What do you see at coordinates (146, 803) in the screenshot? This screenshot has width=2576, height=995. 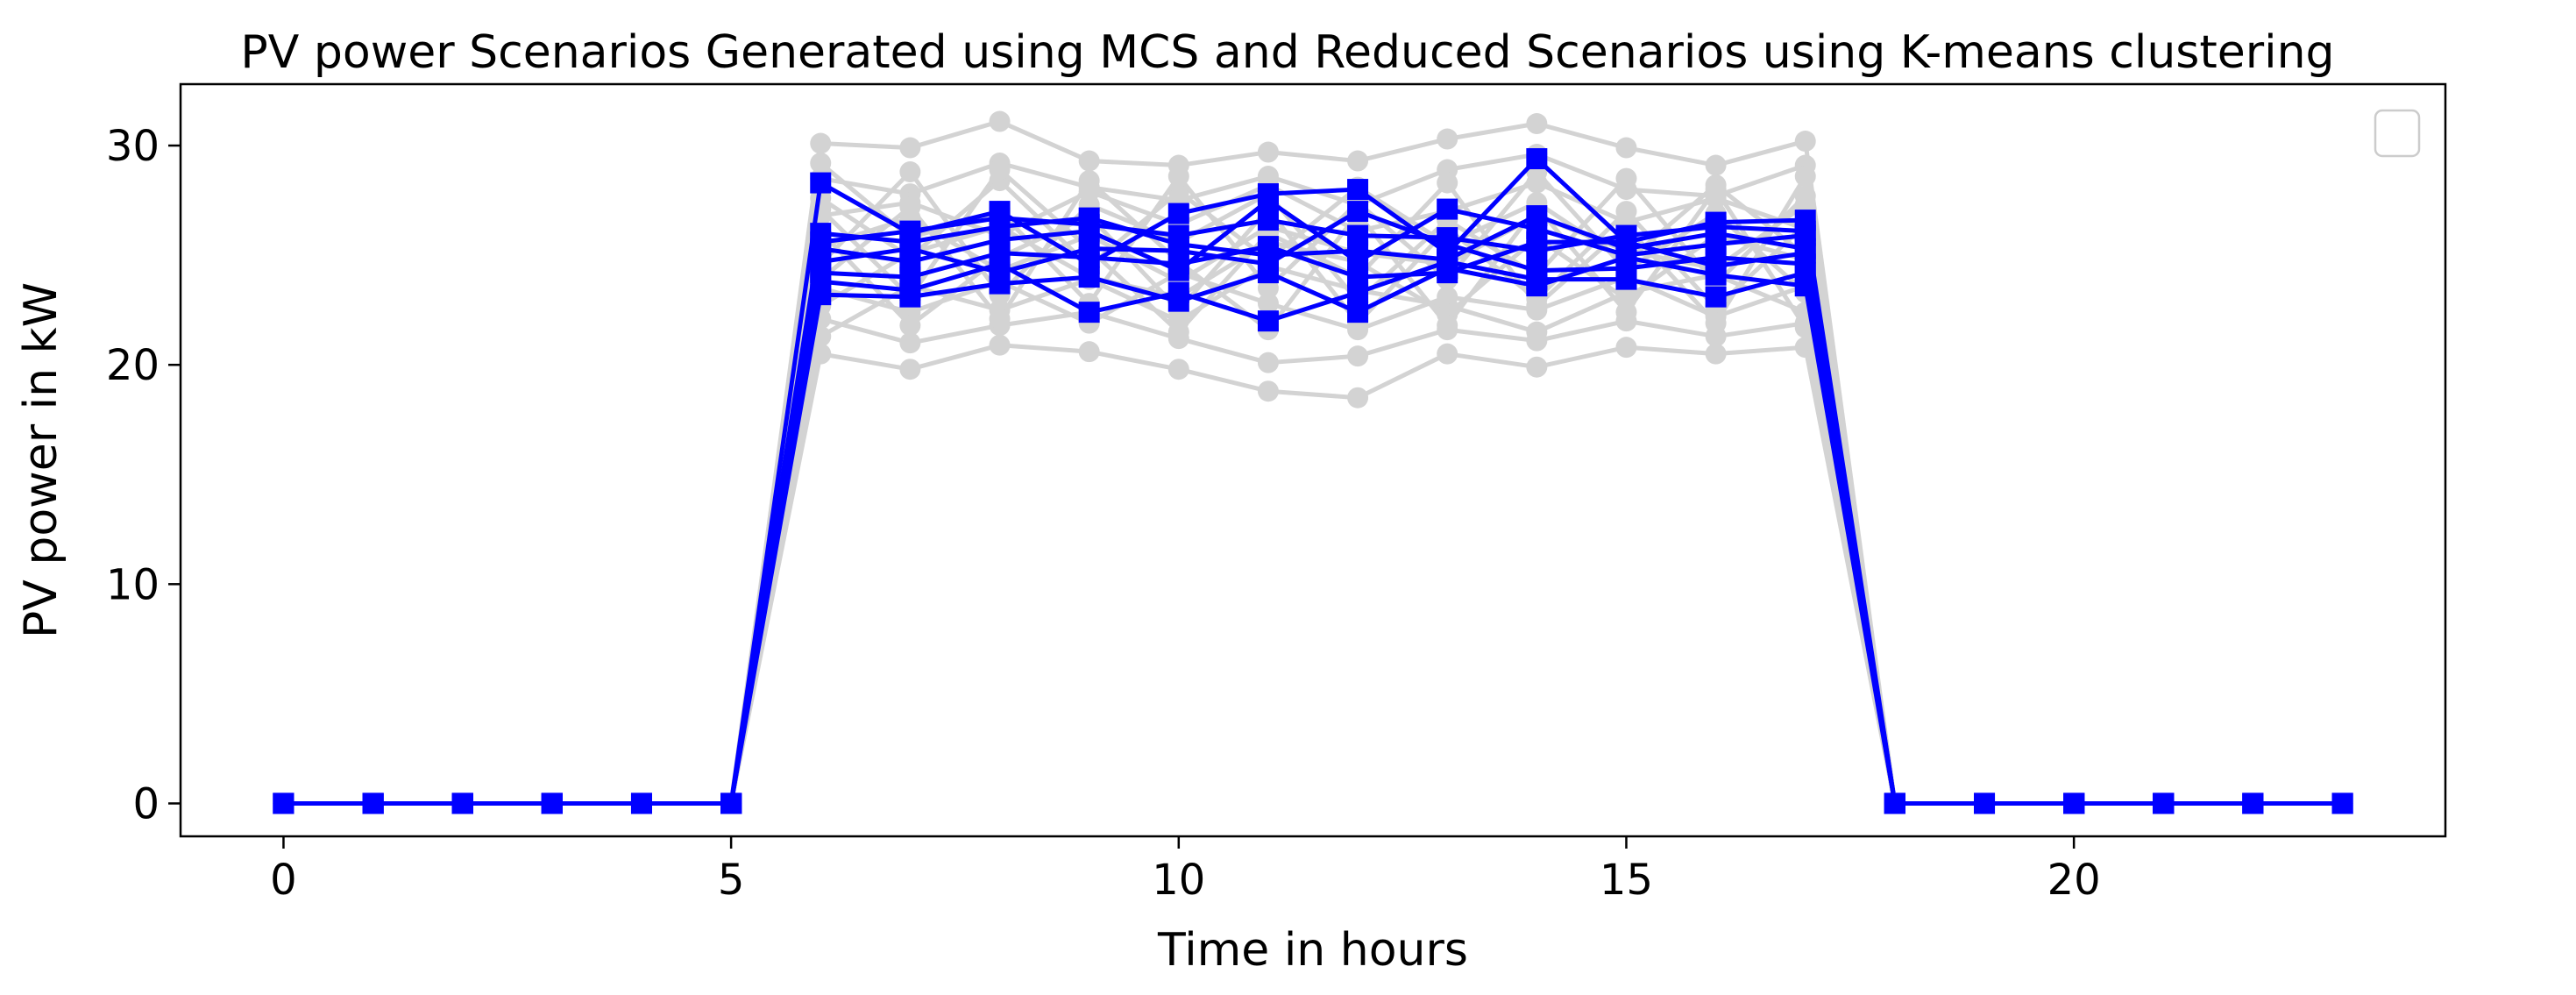 I see `y-tick-label: 0` at bounding box center [146, 803].